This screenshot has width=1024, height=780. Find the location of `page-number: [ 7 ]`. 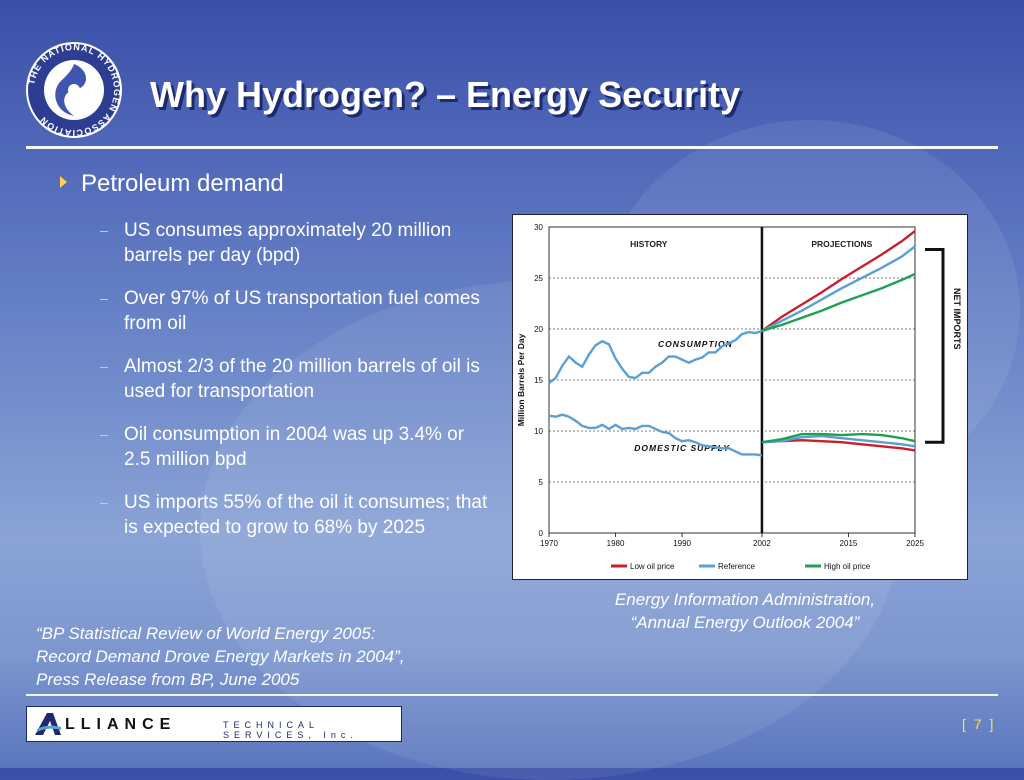

page-number: [ 7 ] is located at coordinates (979, 724).